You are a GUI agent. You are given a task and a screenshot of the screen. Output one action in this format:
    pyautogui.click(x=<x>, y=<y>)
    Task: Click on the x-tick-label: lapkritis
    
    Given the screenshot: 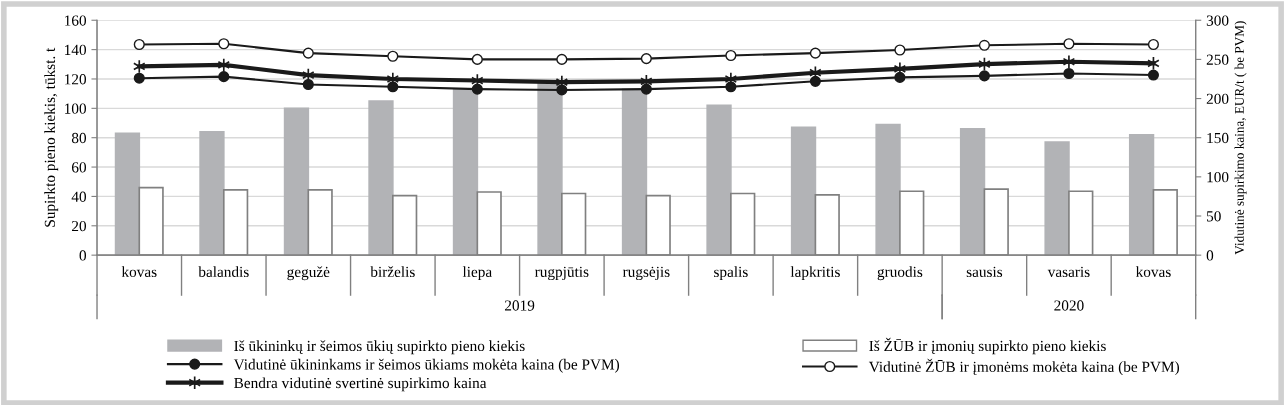 What is the action you would take?
    pyautogui.click(x=815, y=273)
    